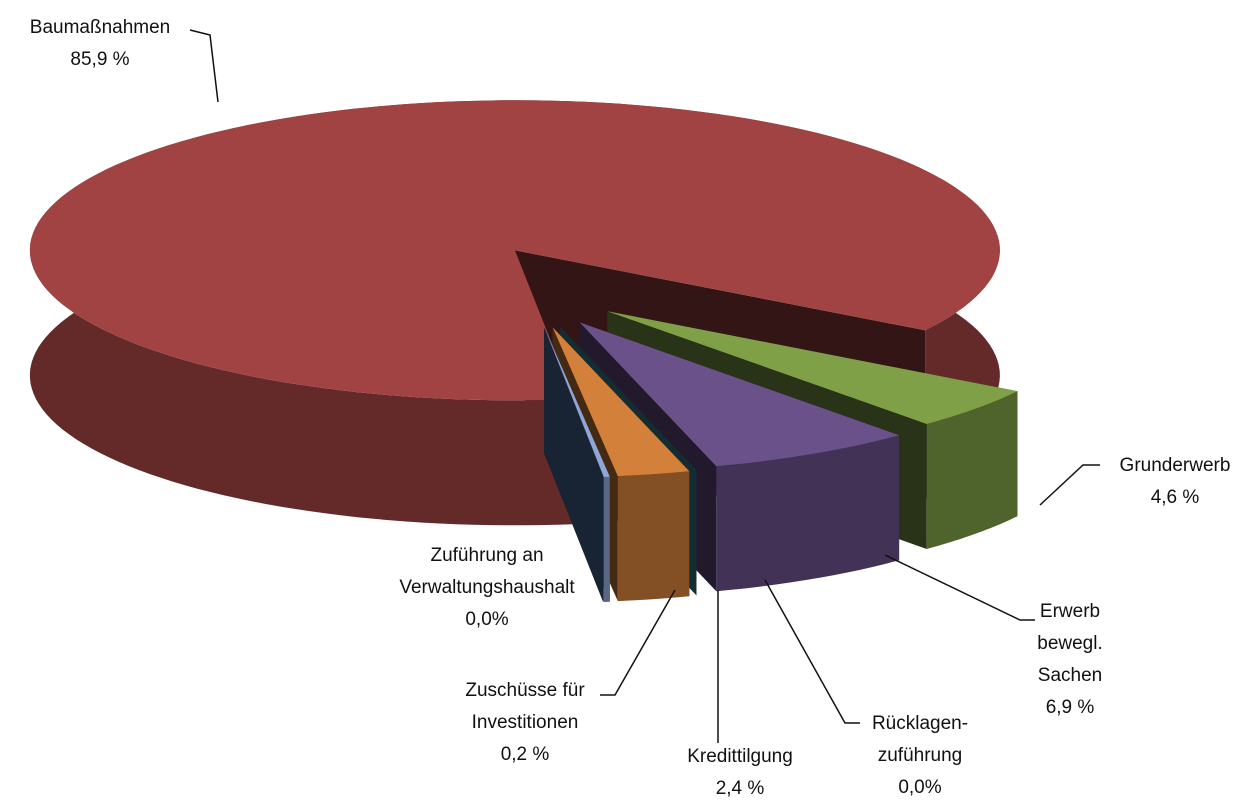 The width and height of the screenshot is (1251, 803). Describe the element at coordinates (740, 772) in the screenshot. I see `data-label: Kredittilgung 2,4 %` at that location.